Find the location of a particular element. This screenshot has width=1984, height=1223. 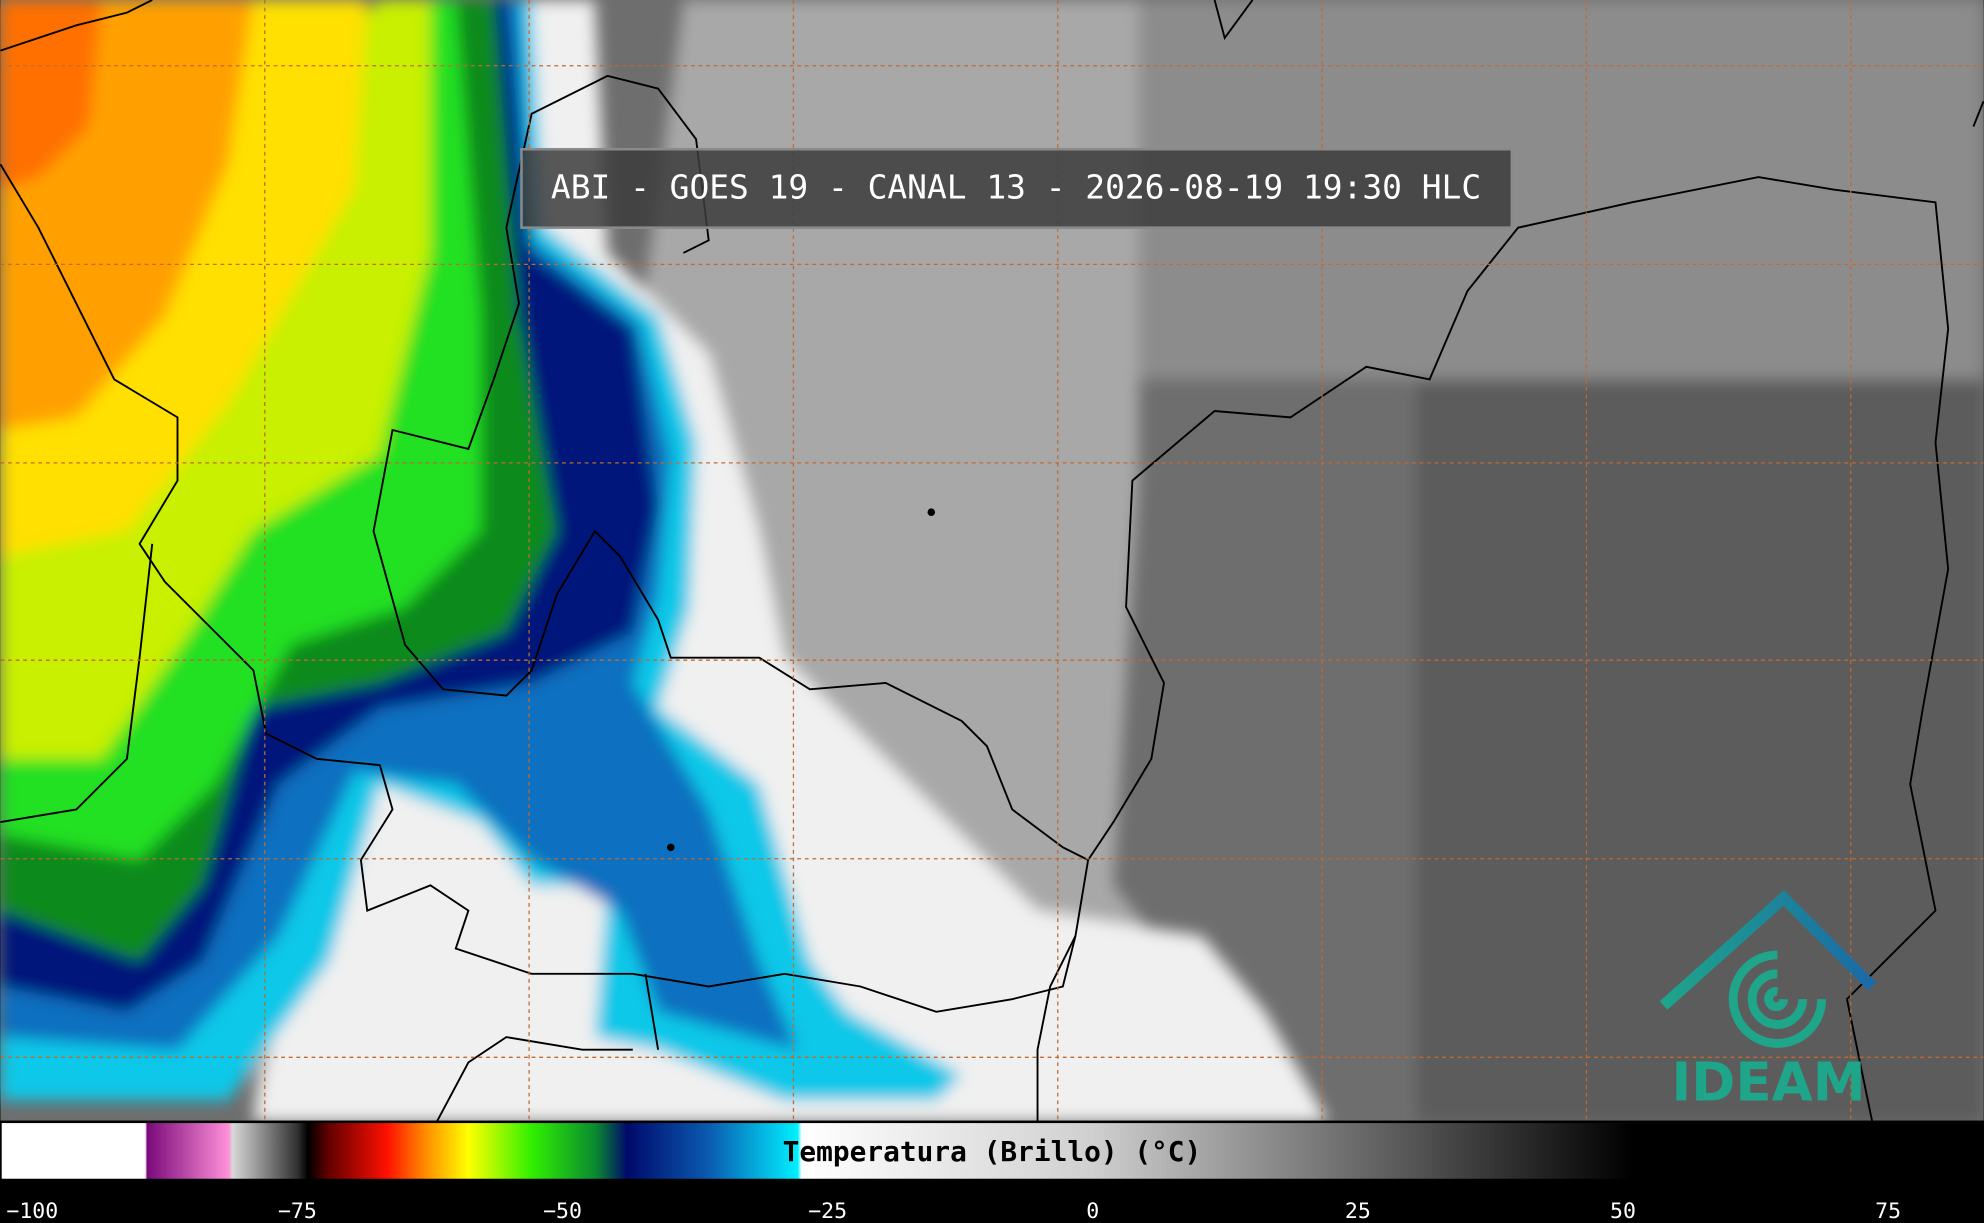

logo: IDEAM is located at coordinates (1768, 1001).